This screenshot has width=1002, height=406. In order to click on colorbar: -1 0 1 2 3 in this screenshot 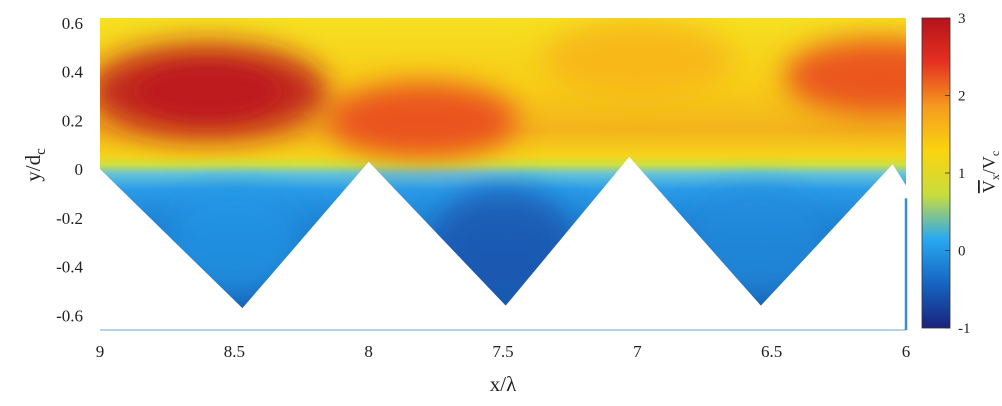, I will do `click(946, 174)`.